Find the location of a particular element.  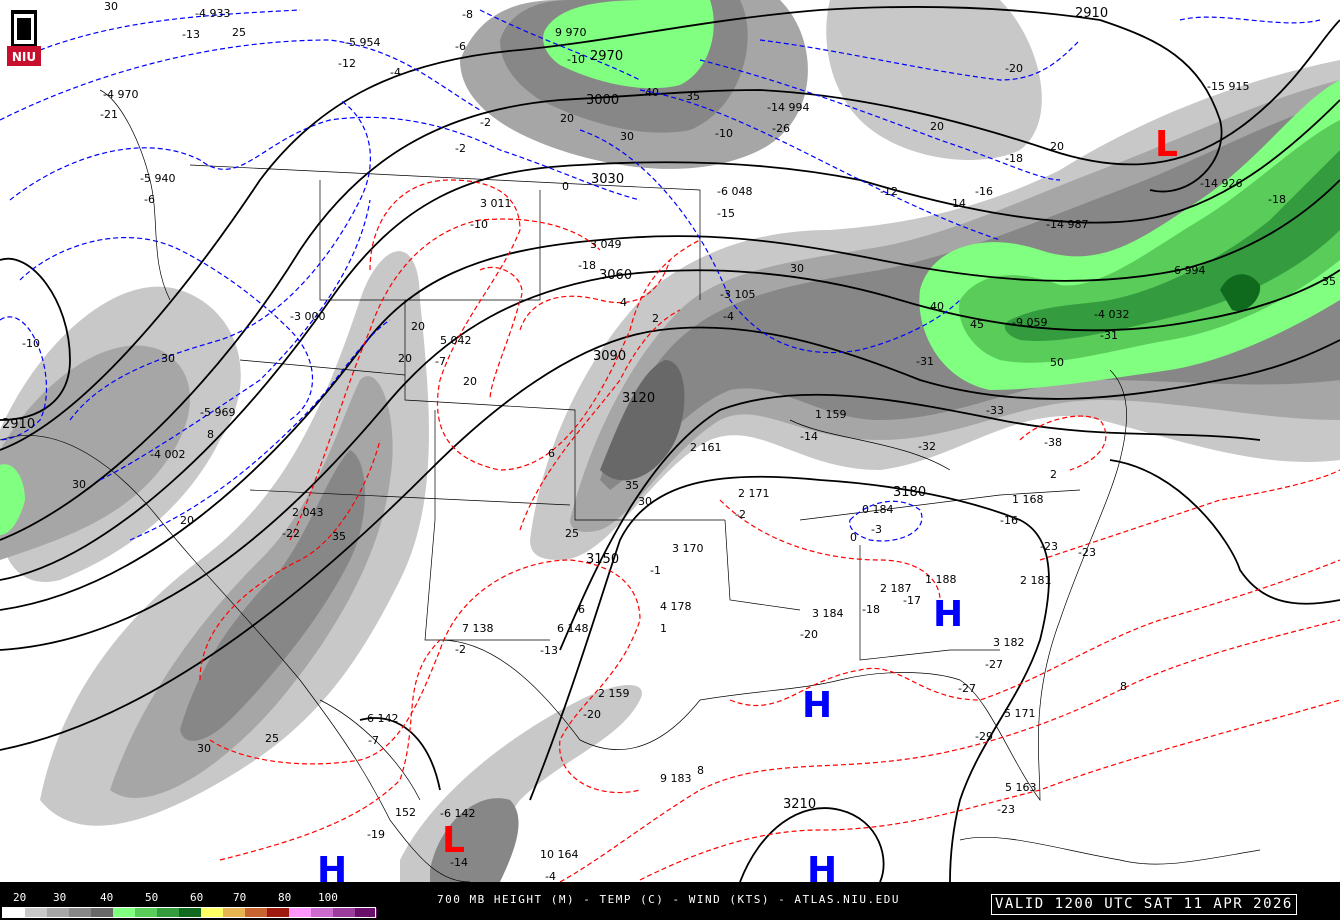

station-value: 152 is located at coordinates (405, 812).